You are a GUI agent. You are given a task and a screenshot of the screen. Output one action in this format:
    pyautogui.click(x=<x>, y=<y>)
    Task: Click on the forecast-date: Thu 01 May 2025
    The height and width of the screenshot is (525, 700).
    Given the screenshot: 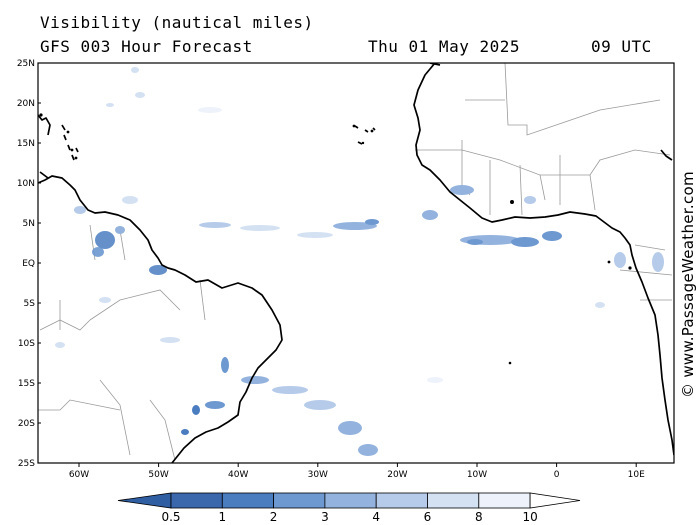 What is the action you would take?
    pyautogui.click(x=444, y=46)
    